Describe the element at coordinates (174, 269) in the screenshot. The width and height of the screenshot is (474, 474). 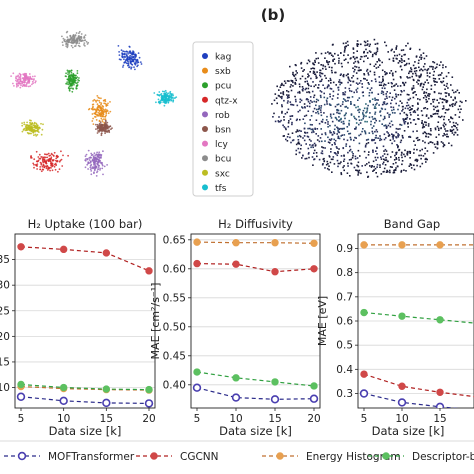
I see `y-tick-label: 0.60` at that location.